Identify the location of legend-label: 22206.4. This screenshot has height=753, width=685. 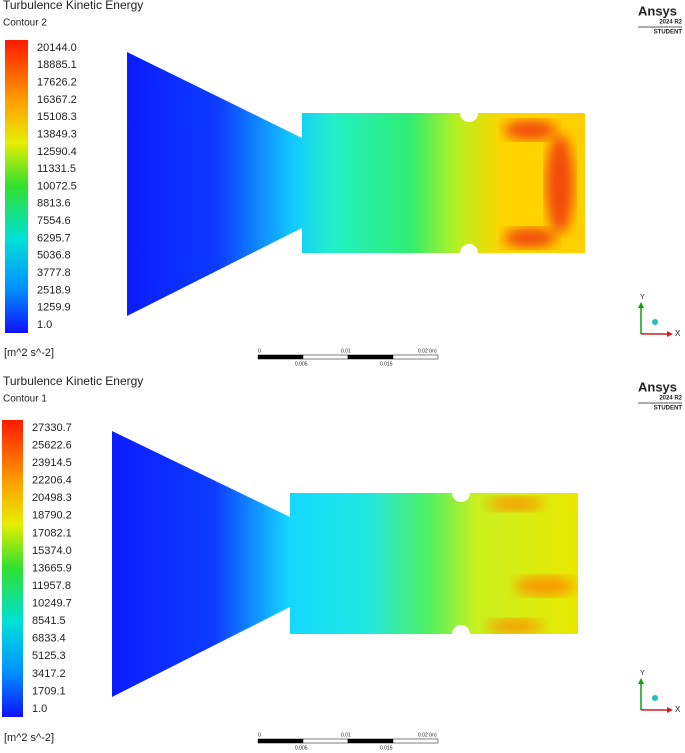
(52, 481).